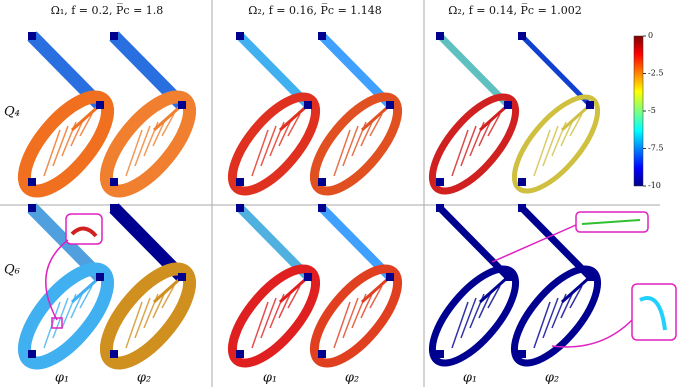 The height and width of the screenshot is (391, 690). Describe the element at coordinates (652, 110) in the screenshot. I see `colorbar-label: -5` at that location.